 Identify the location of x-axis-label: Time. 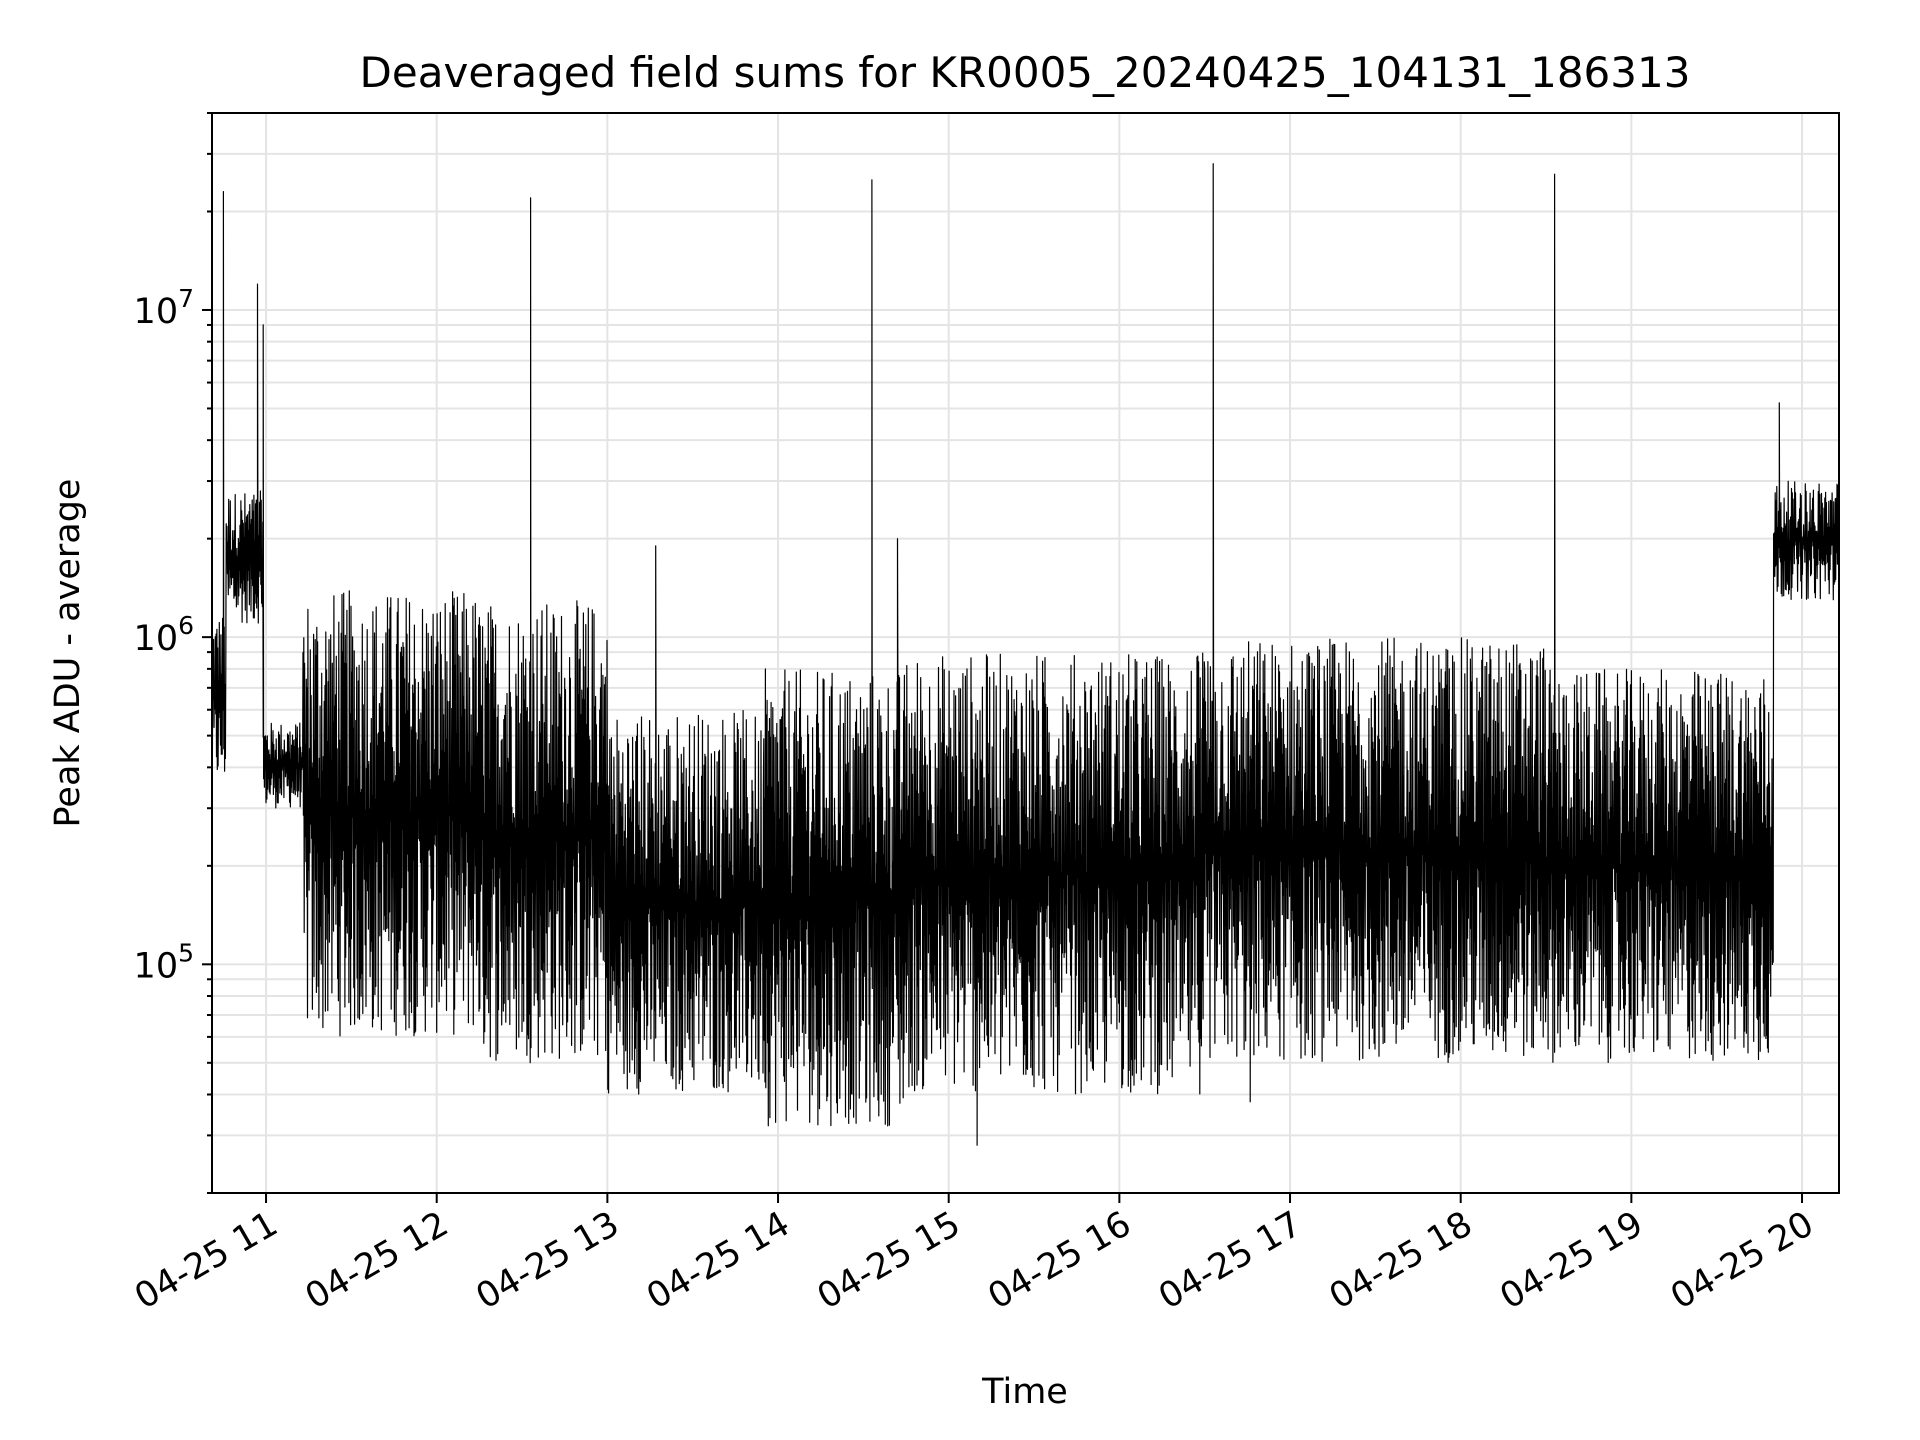
(1024, 1392).